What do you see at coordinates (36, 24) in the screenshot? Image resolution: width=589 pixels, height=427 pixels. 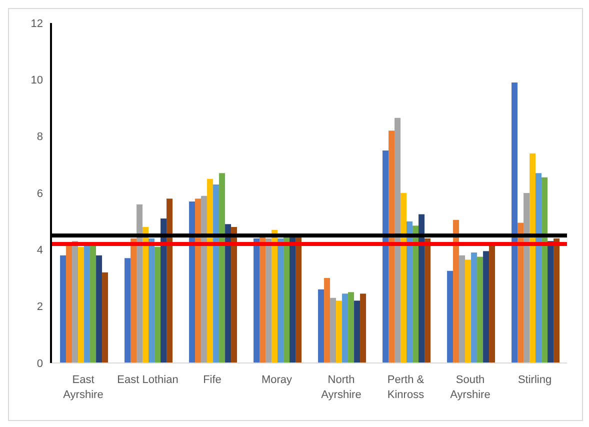 I see `y-tick-label: 12` at bounding box center [36, 24].